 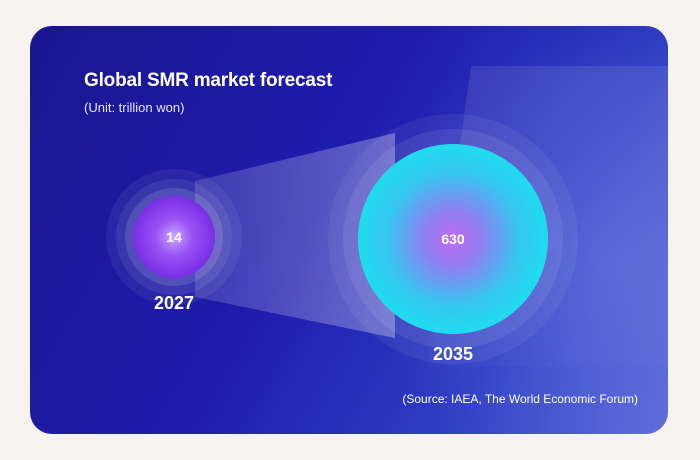 I want to click on bubble-2027-year-label: 2027, so click(x=174, y=303).